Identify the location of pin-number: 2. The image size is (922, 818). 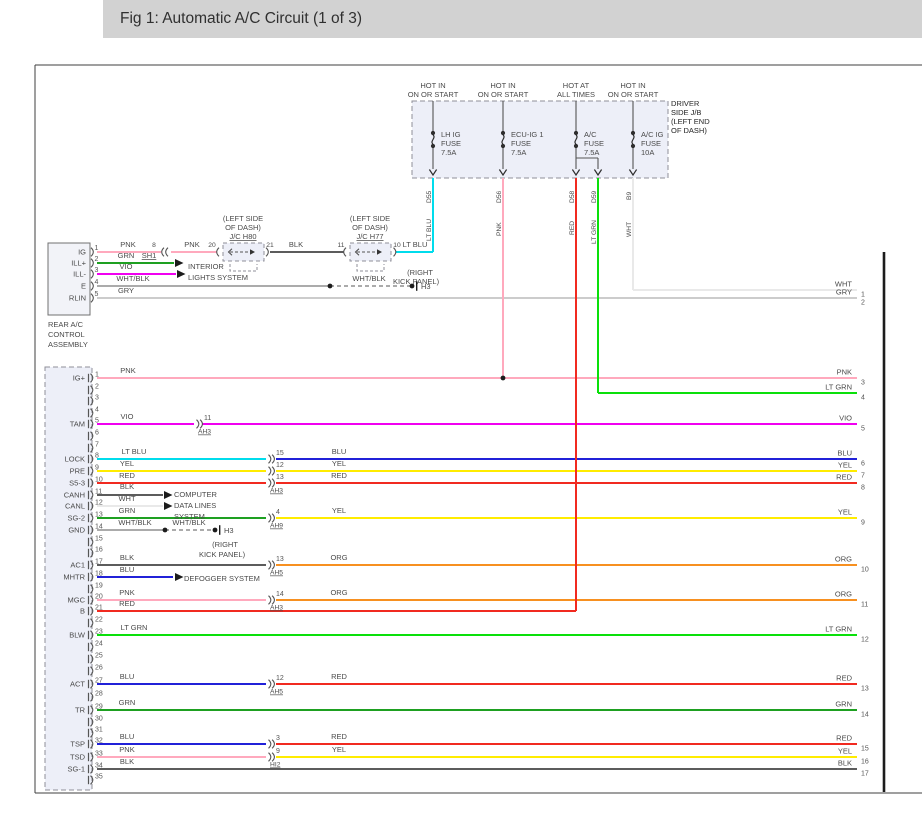
(97, 259).